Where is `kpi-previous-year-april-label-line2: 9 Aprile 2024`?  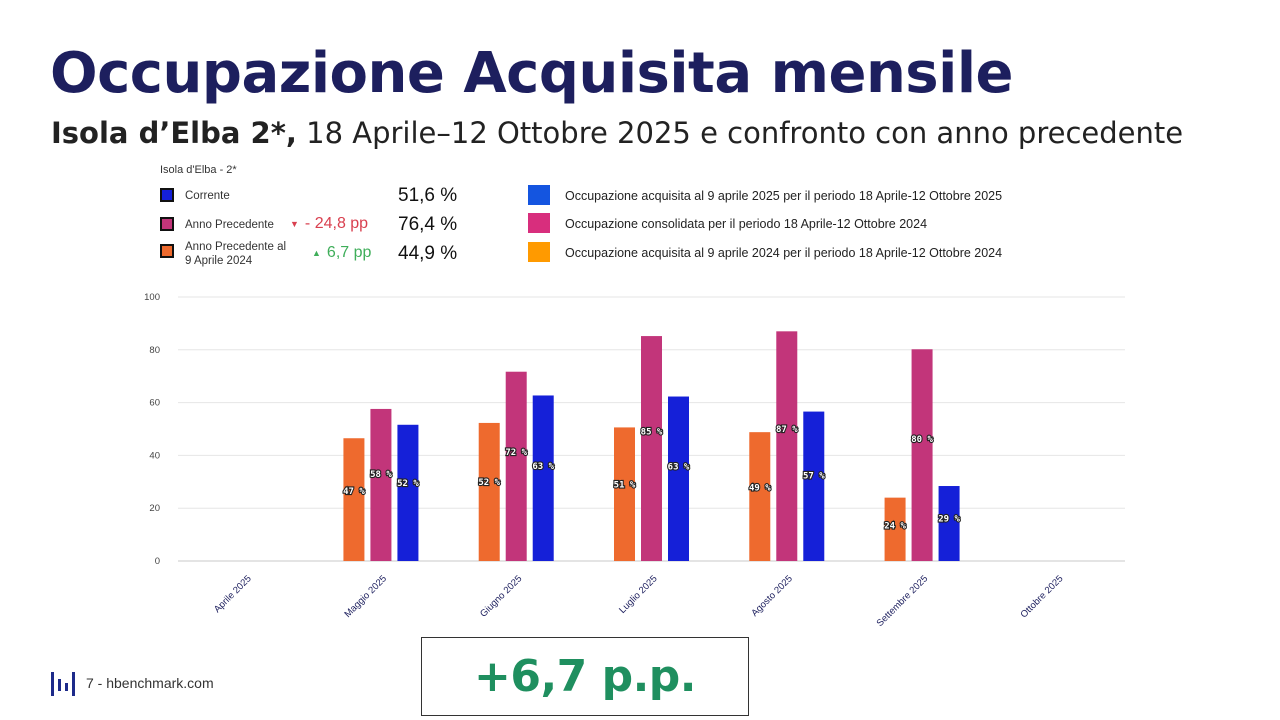
kpi-previous-year-april-label-line2: 9 Aprile 2024 is located at coordinates (219, 261).